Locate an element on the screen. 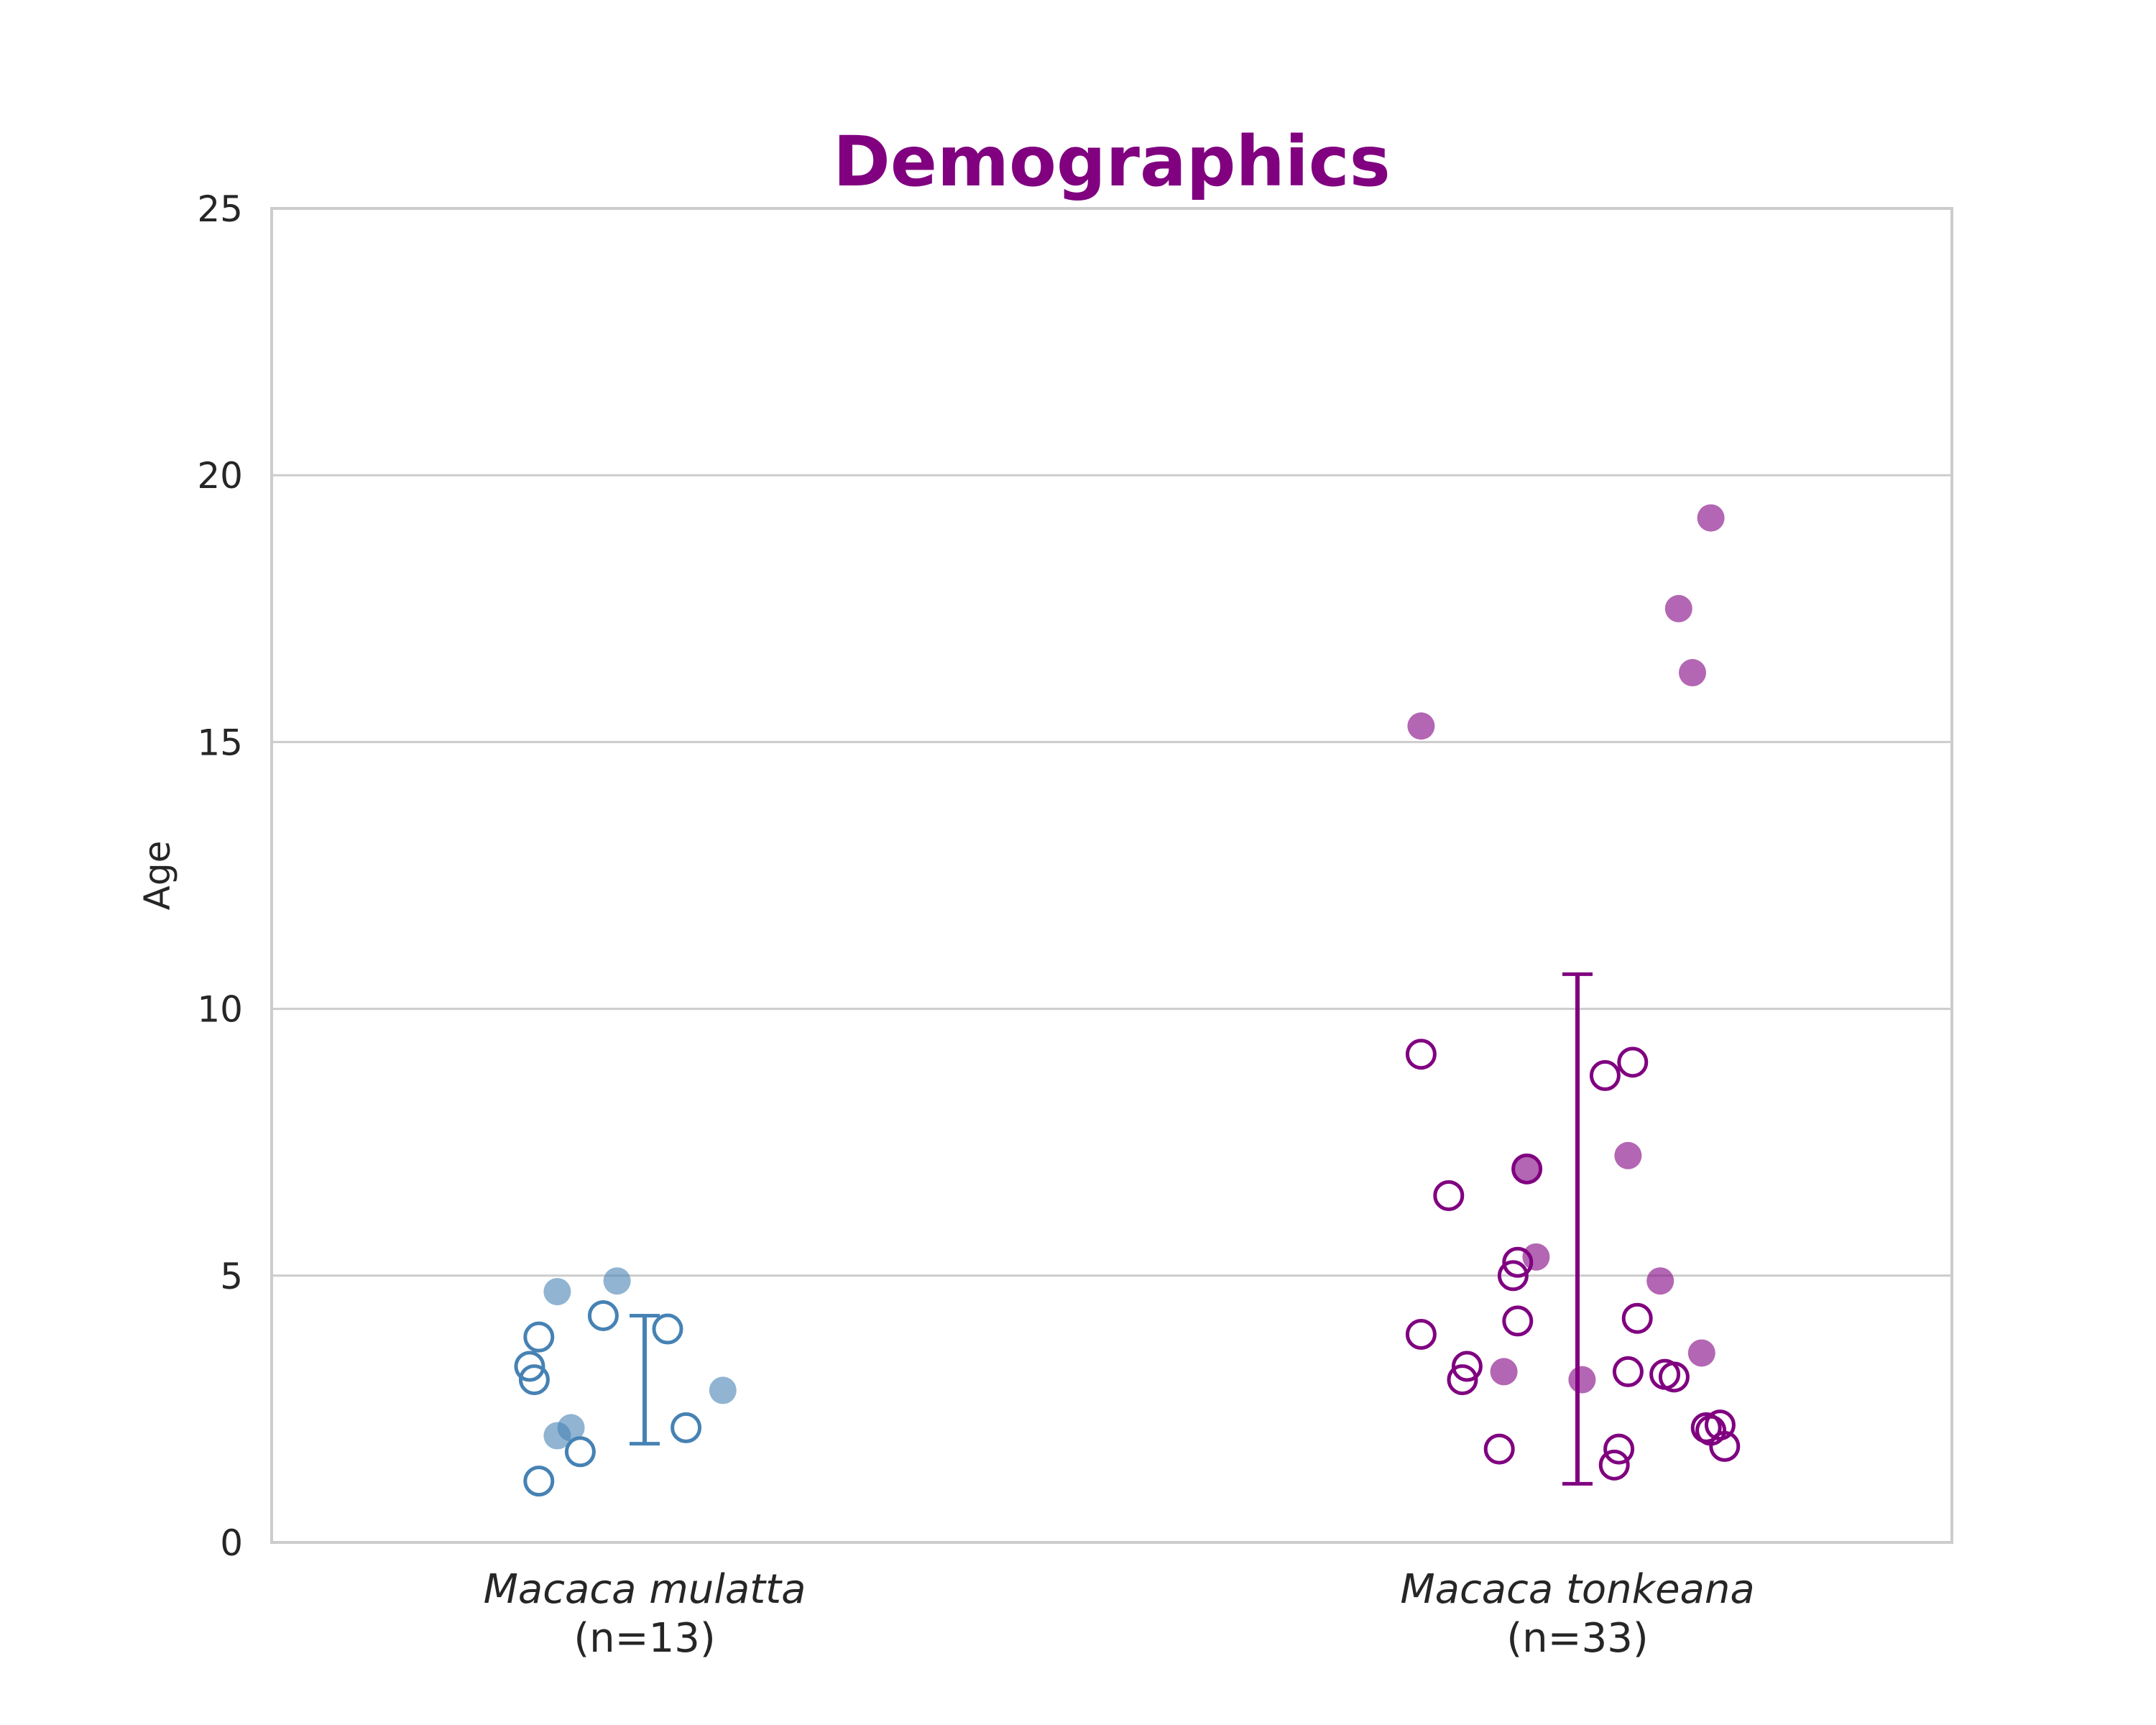 The width and height of the screenshot is (2156, 1725). y-axis-ticks: 0 5 10 15 20 25 is located at coordinates (220, 876).